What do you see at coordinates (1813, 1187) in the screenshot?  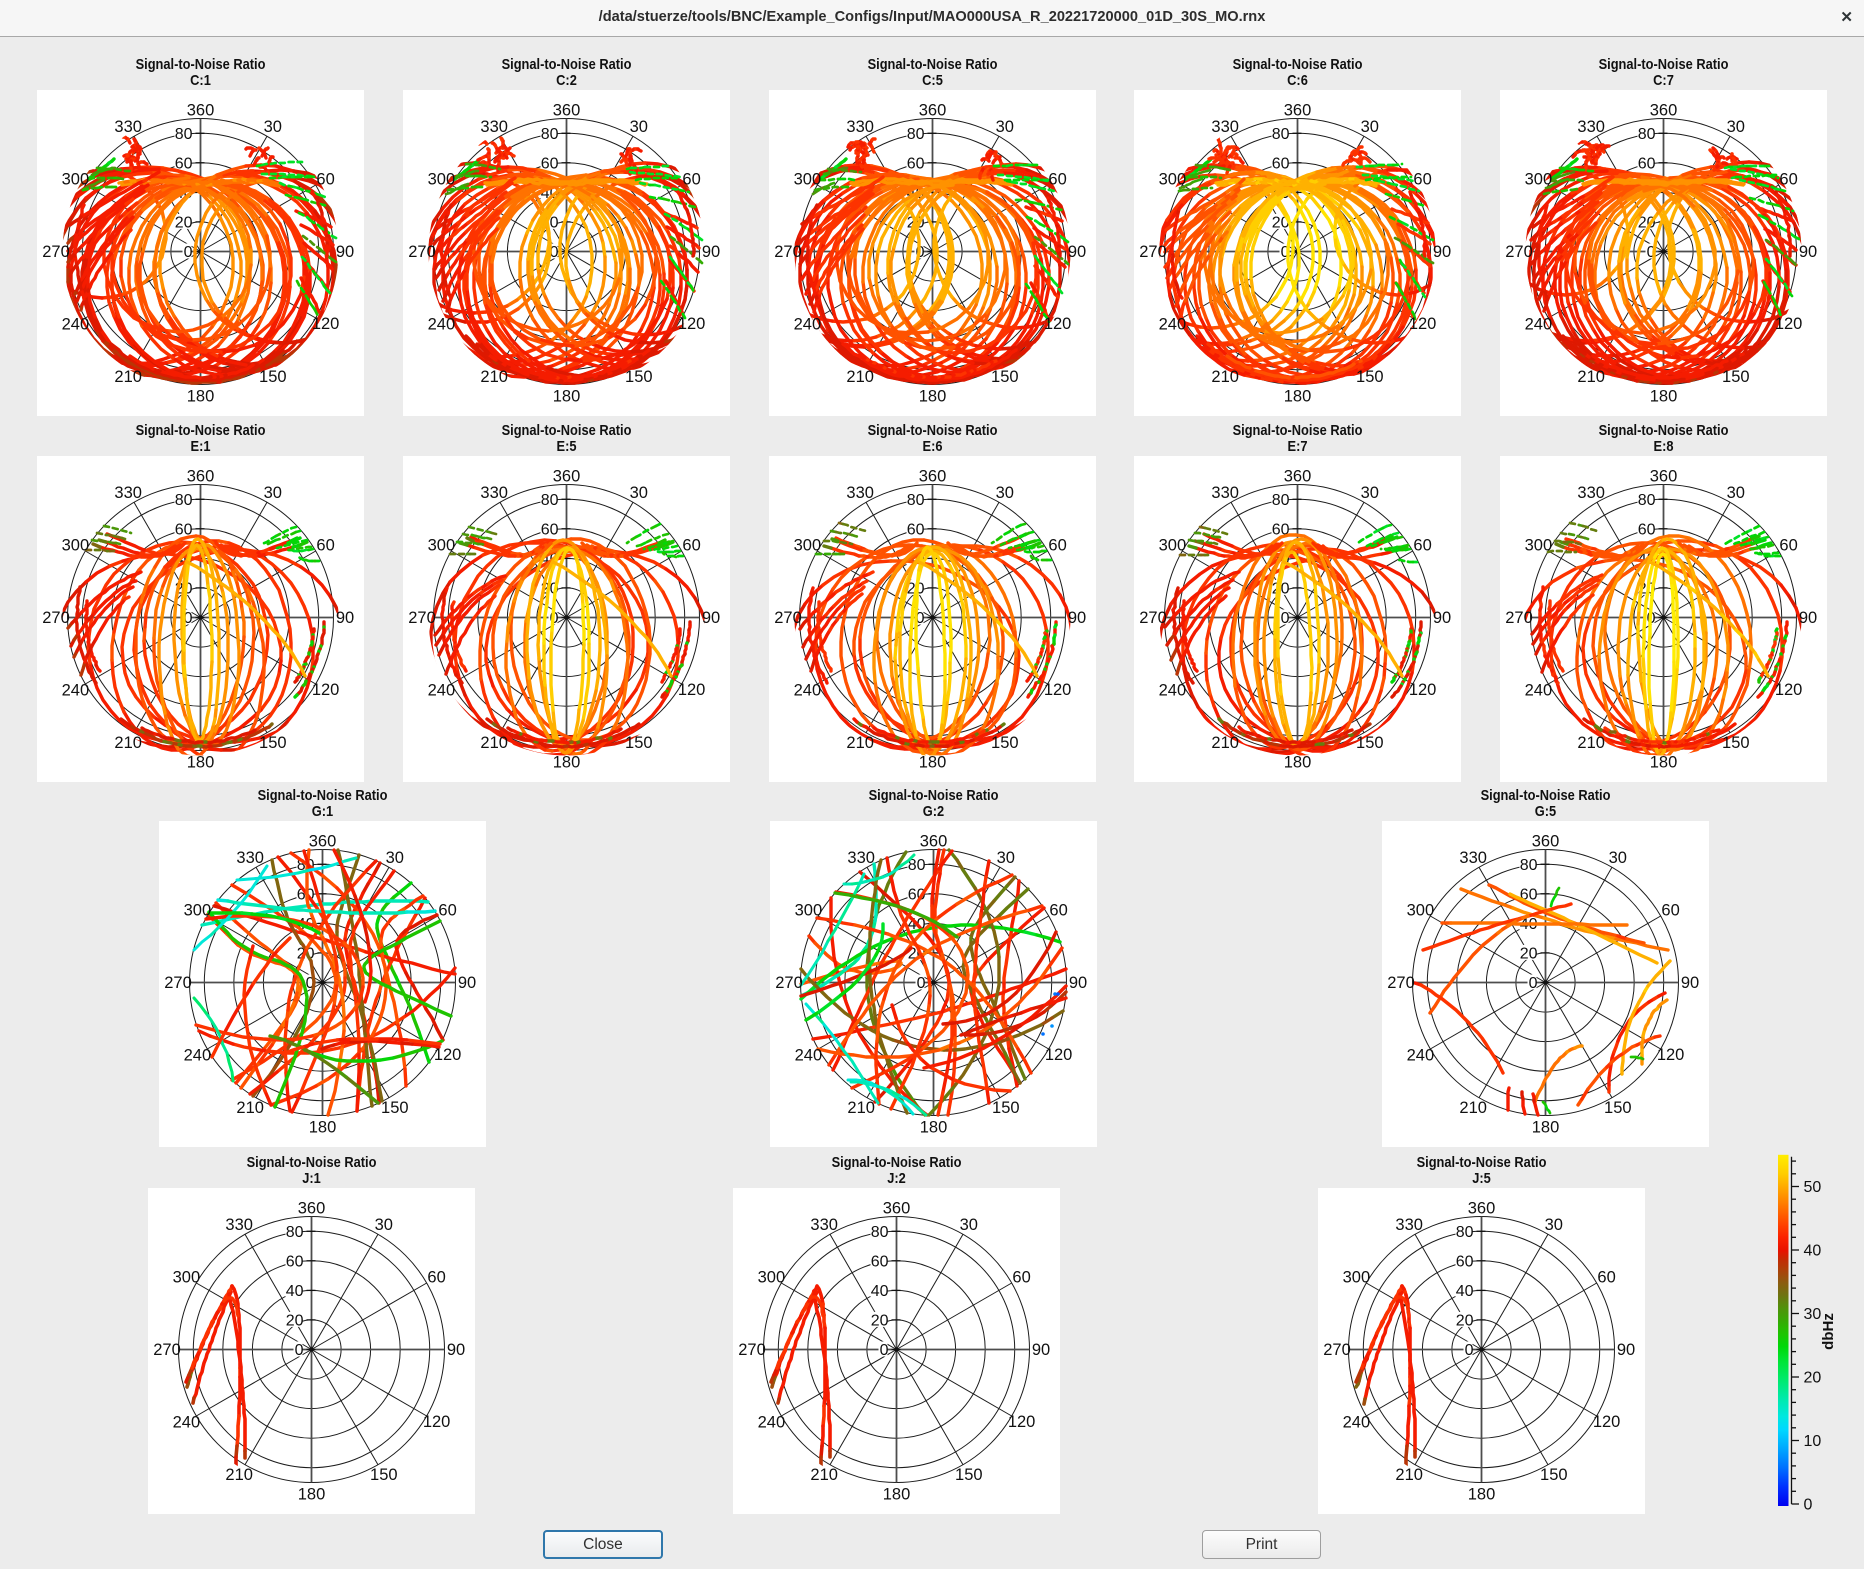 I see `svg-text: 50` at bounding box center [1813, 1187].